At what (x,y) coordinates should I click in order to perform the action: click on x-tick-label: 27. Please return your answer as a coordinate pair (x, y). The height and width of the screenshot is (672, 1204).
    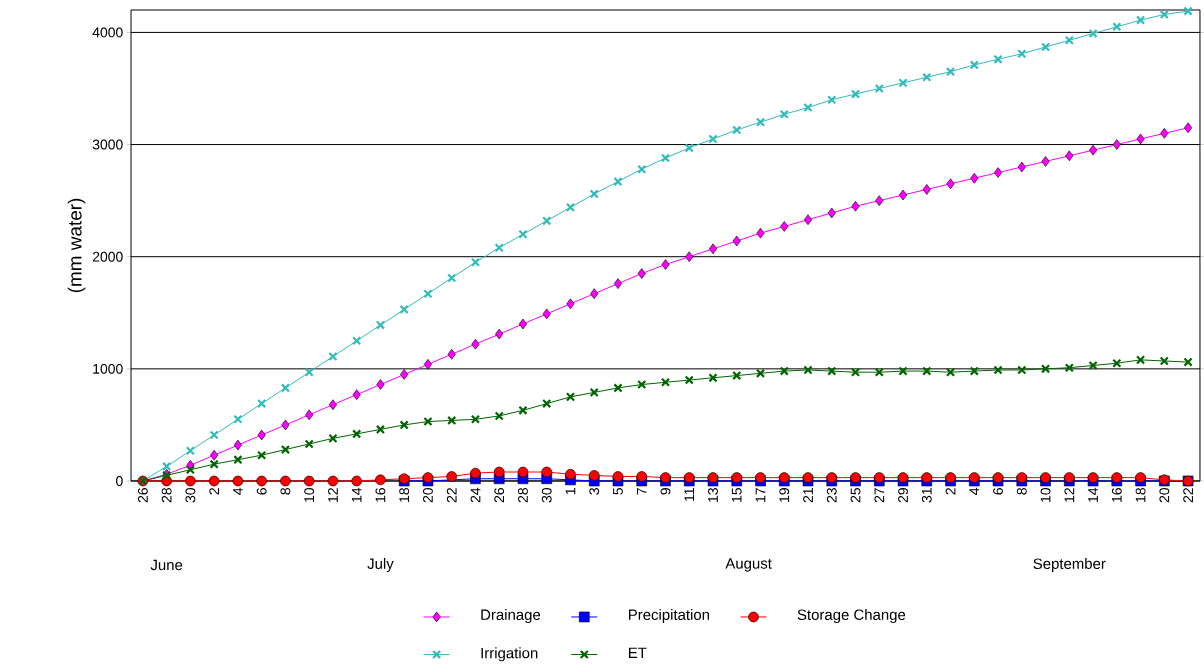
    Looking at the image, I should click on (879, 495).